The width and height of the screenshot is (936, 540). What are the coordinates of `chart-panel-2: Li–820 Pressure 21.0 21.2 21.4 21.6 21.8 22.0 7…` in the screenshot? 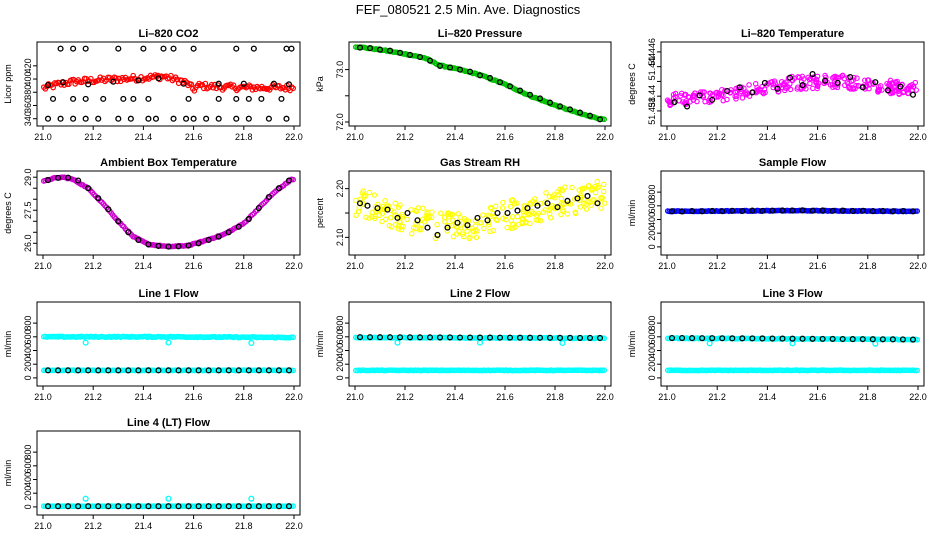 It's located at (464, 85).